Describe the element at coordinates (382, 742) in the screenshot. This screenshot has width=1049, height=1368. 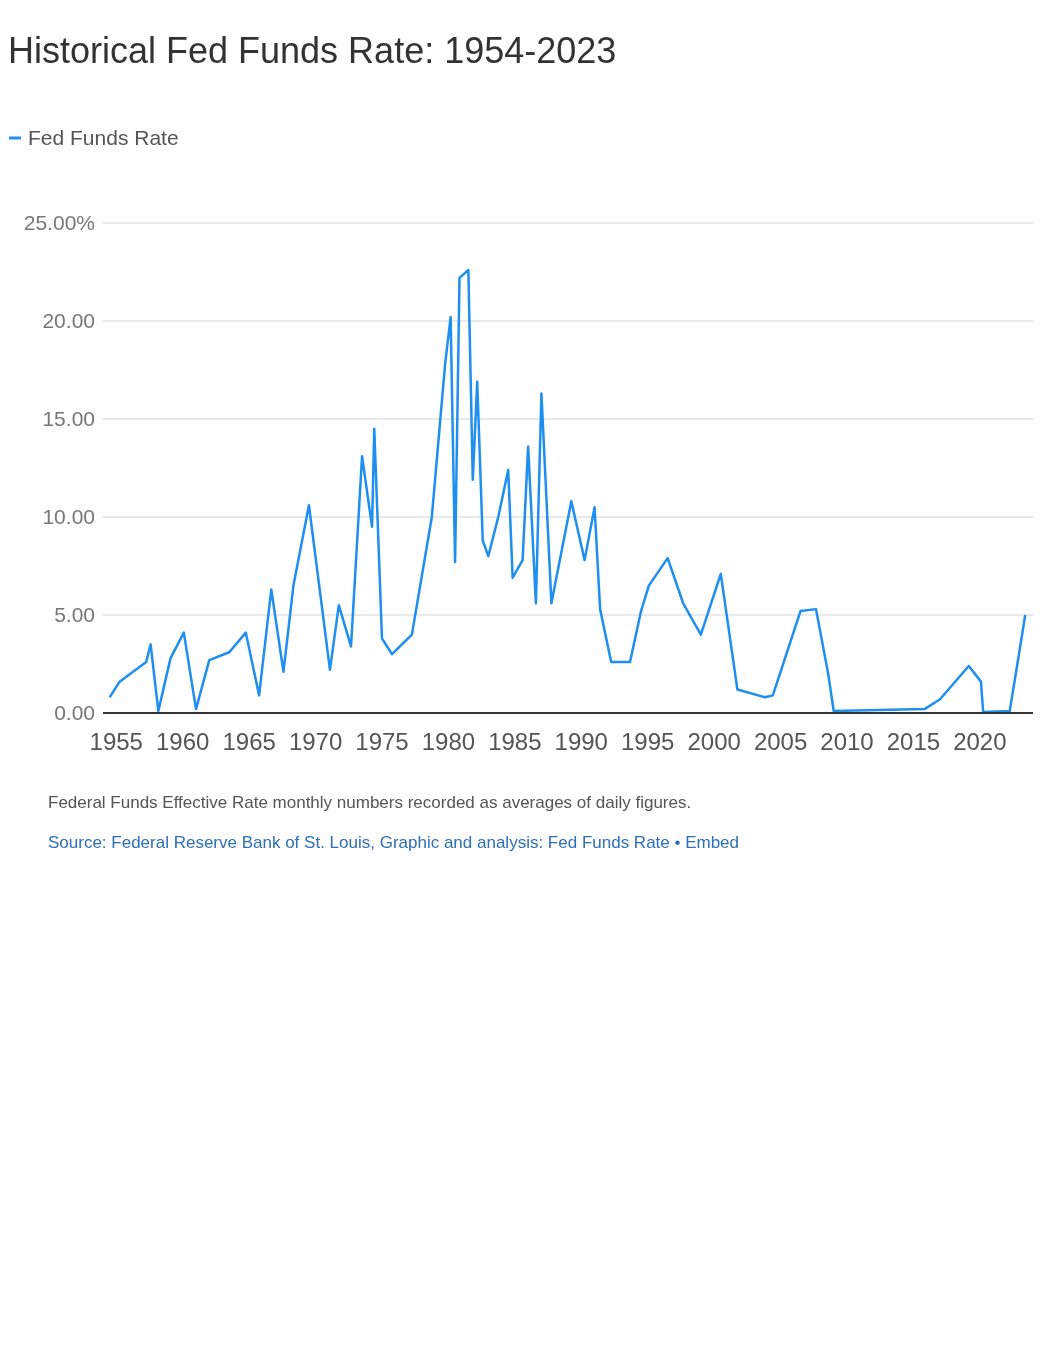
I see `x-tick-label: 1975` at that location.